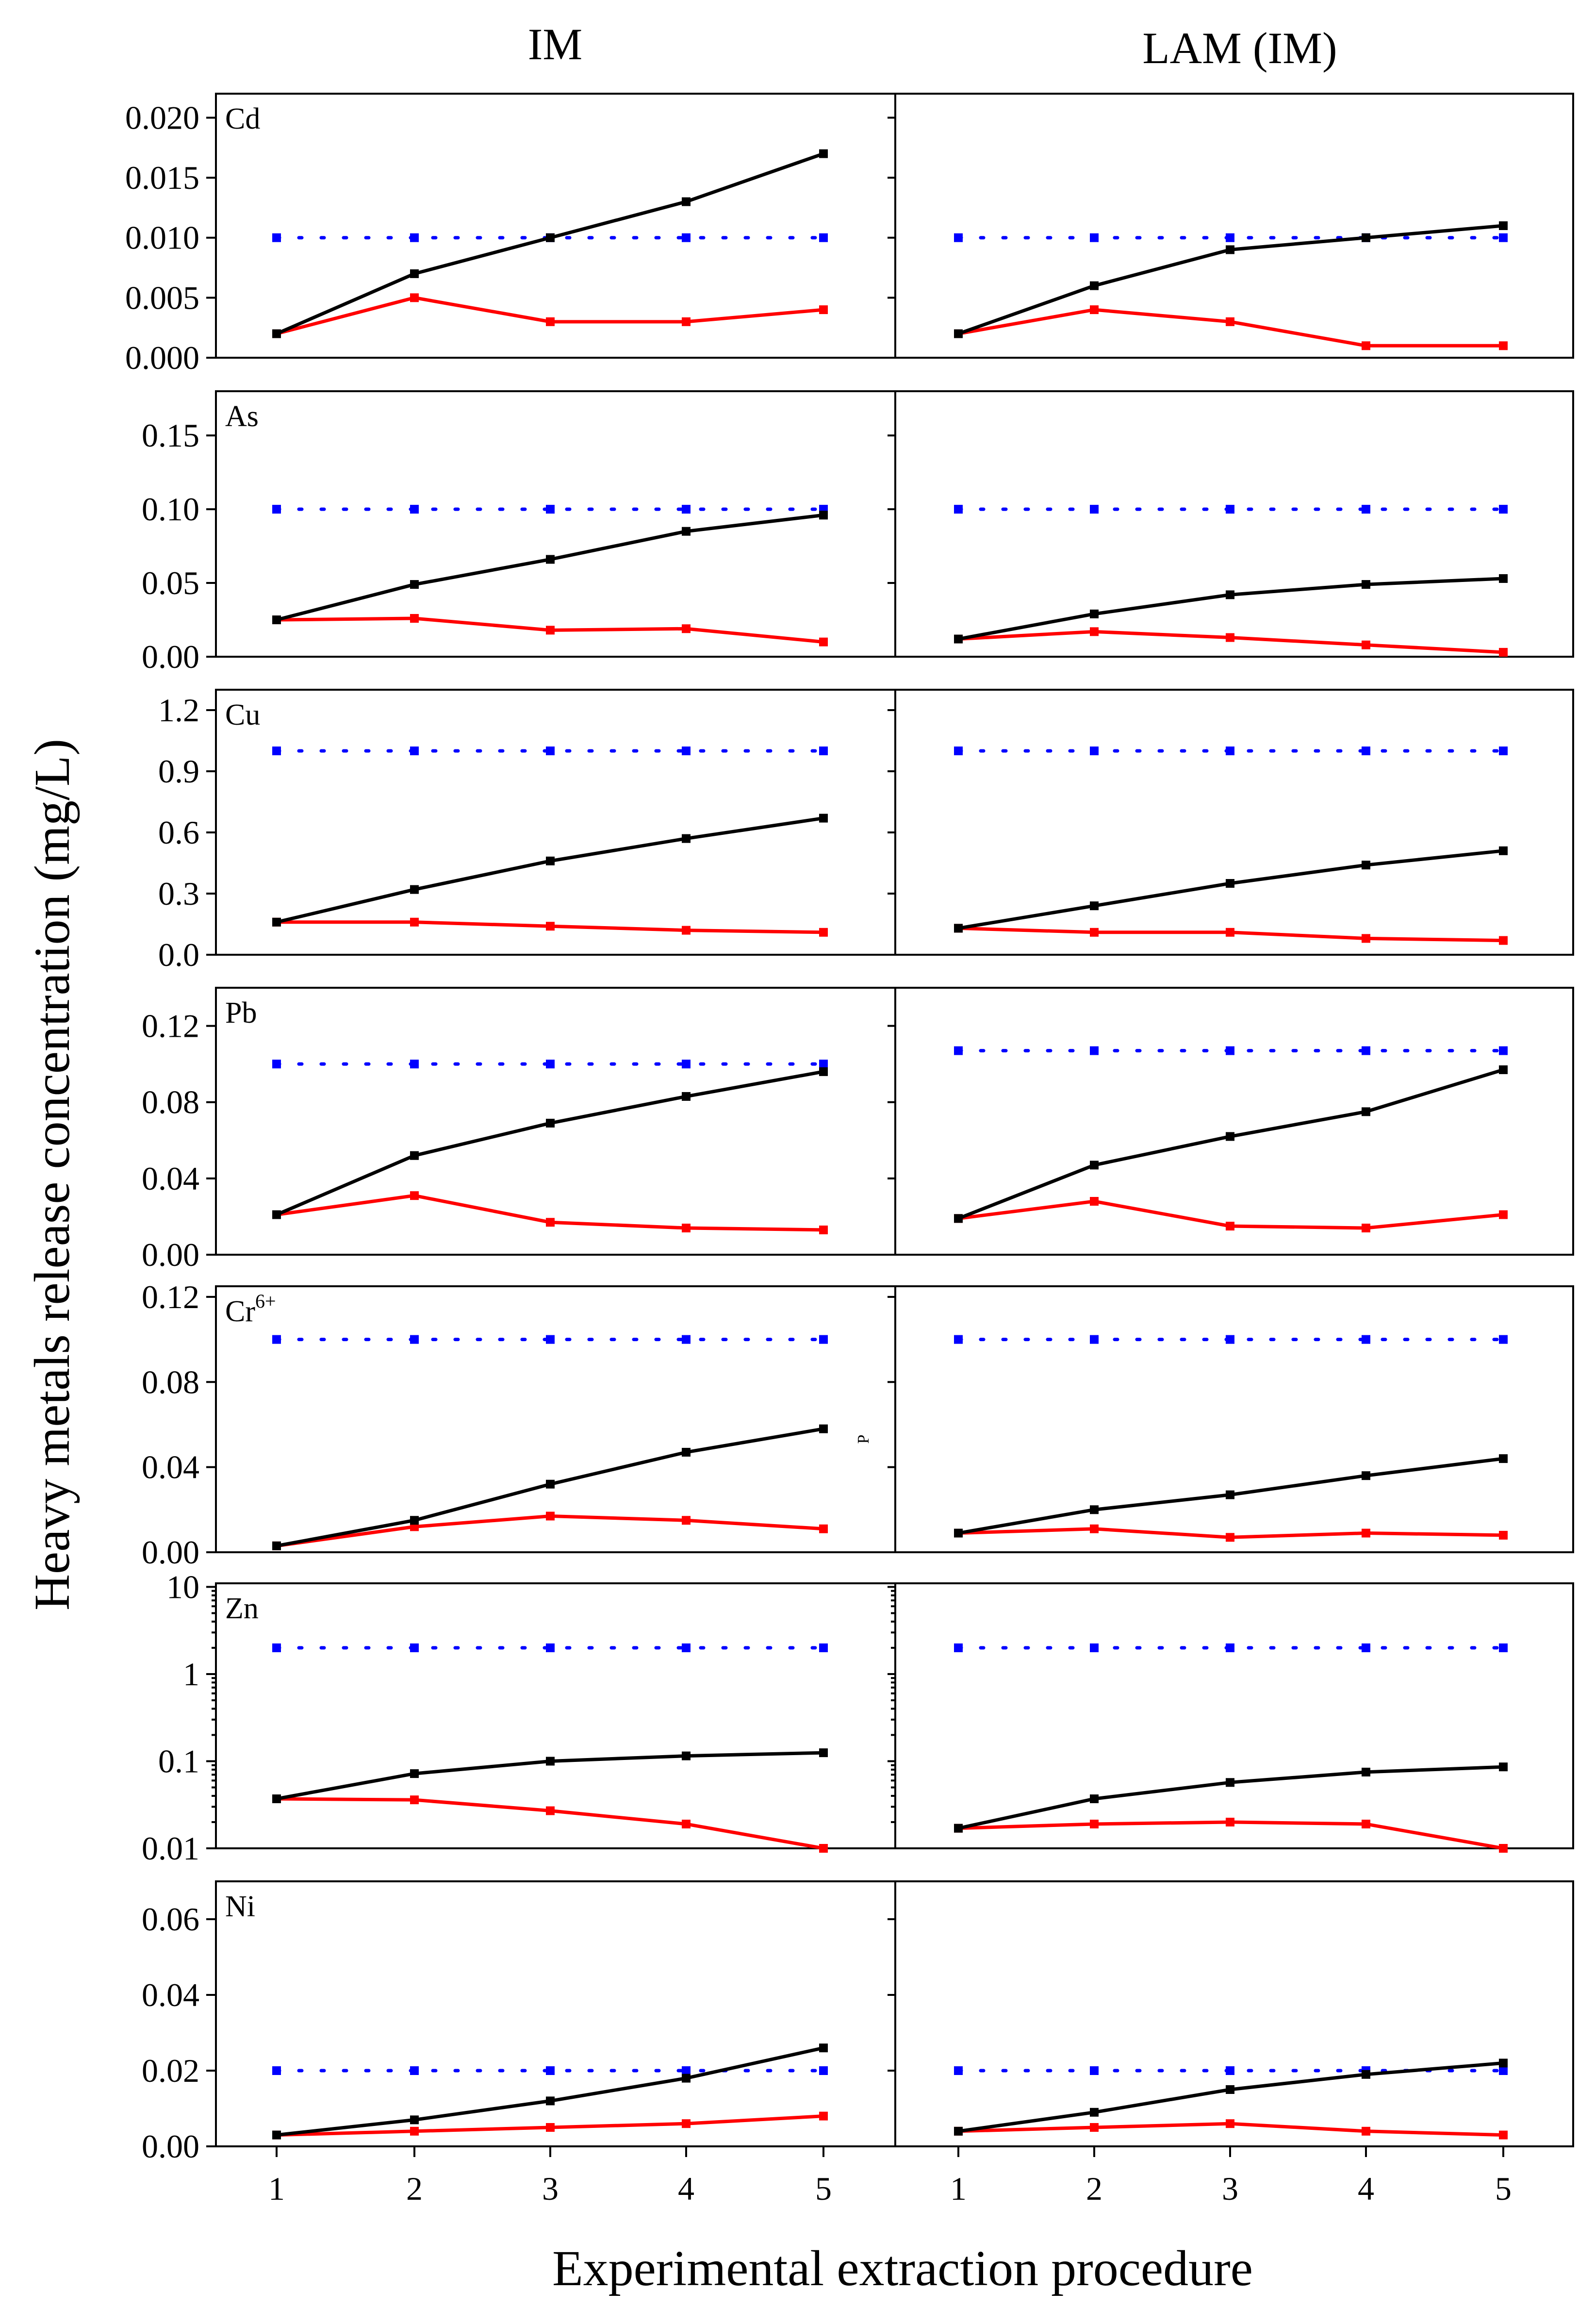 This screenshot has height=2324, width=1595. Describe the element at coordinates (191, 1674) in the screenshot. I see `y-tick-label-zn: 1` at that location.